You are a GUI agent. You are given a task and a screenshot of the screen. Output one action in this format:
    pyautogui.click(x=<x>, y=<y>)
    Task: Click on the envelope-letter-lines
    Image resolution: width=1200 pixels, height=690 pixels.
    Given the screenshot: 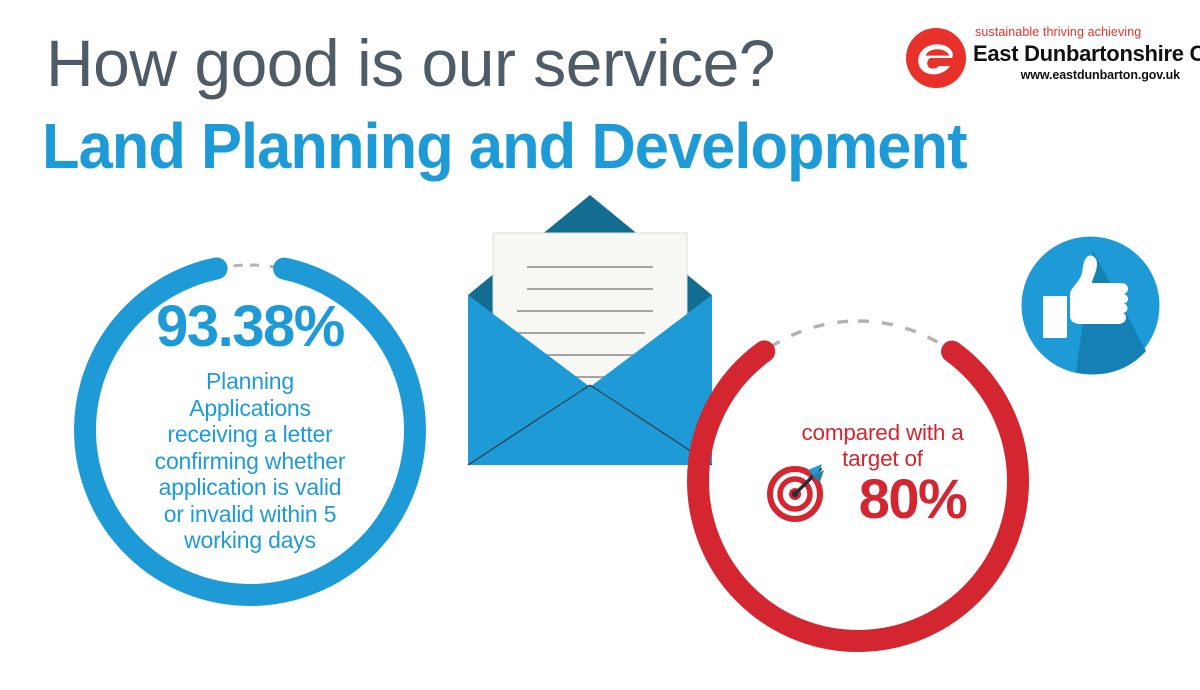 What is the action you would take?
    pyautogui.click(x=585, y=322)
    